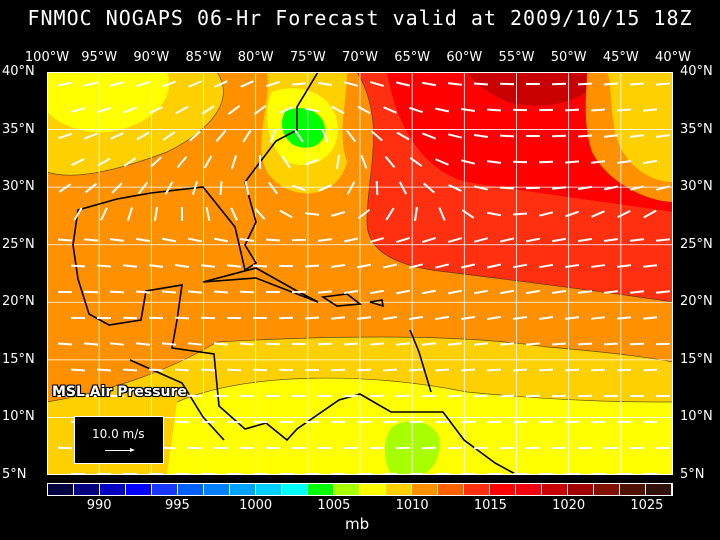 Image resolution: width=720 pixels, height=540 pixels. I want to click on lon-label: 60°W, so click(464, 57).